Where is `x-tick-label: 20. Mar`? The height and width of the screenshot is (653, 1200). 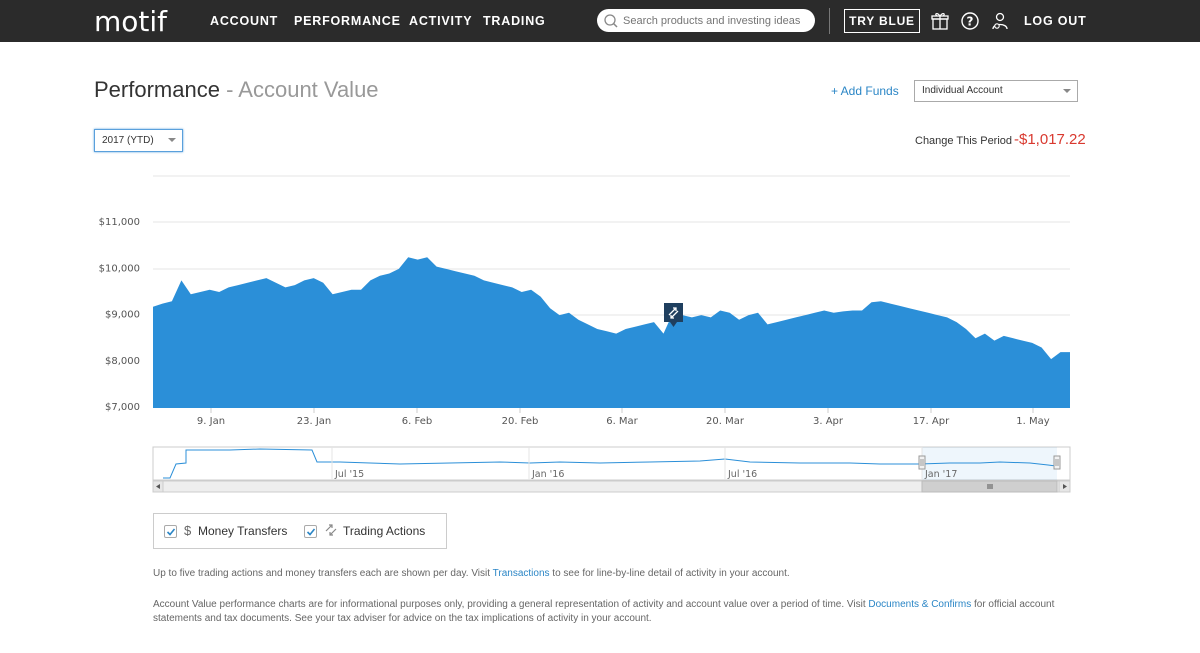 x-tick-label: 20. Mar is located at coordinates (725, 421).